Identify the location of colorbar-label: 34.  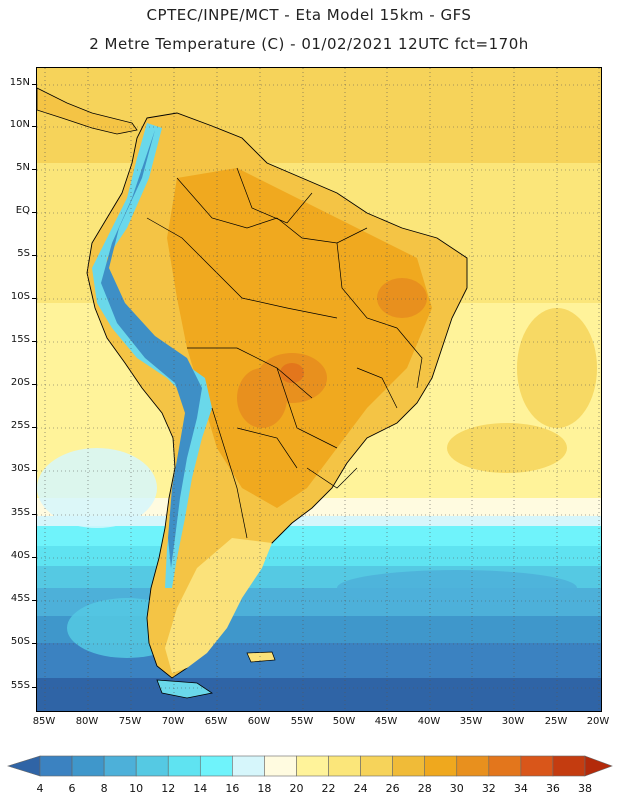
(520, 788).